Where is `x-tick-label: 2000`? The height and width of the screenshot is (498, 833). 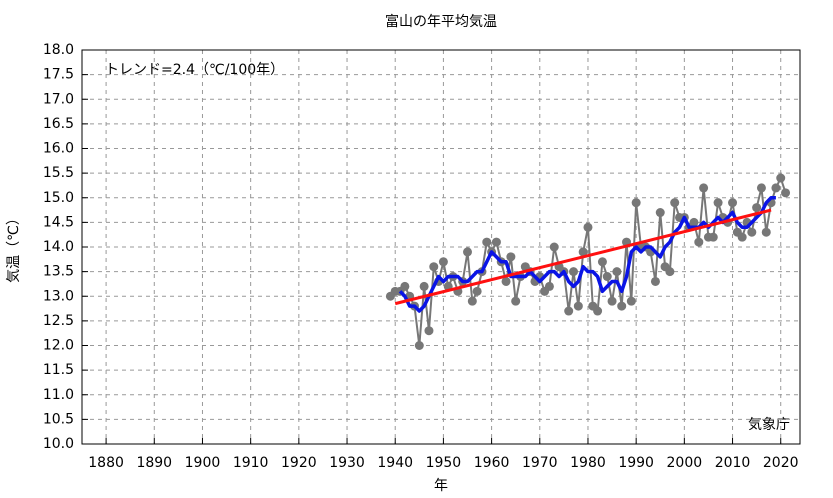 x-tick-label: 2000 is located at coordinates (685, 463).